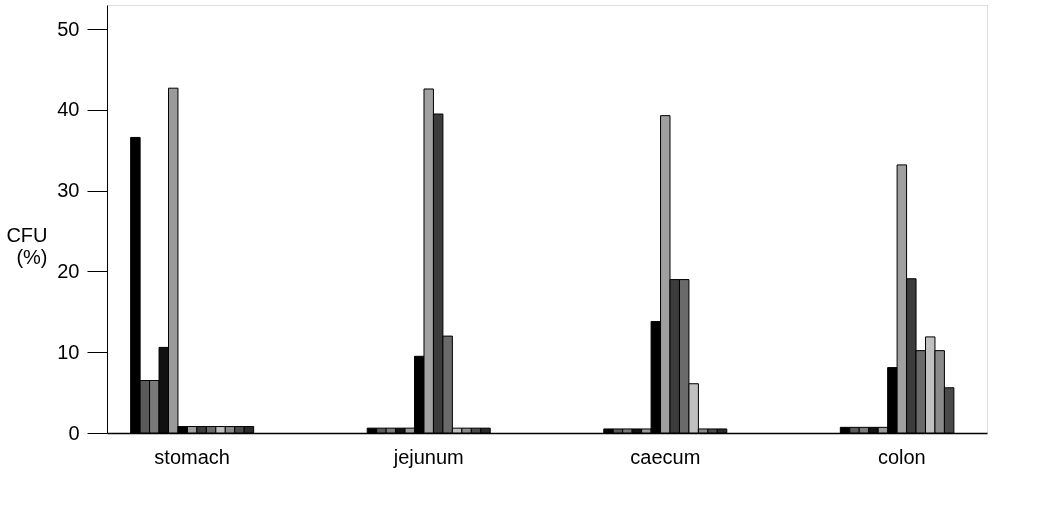 This screenshot has width=1056, height=512. I want to click on y-tick-label: 30, so click(68, 190).